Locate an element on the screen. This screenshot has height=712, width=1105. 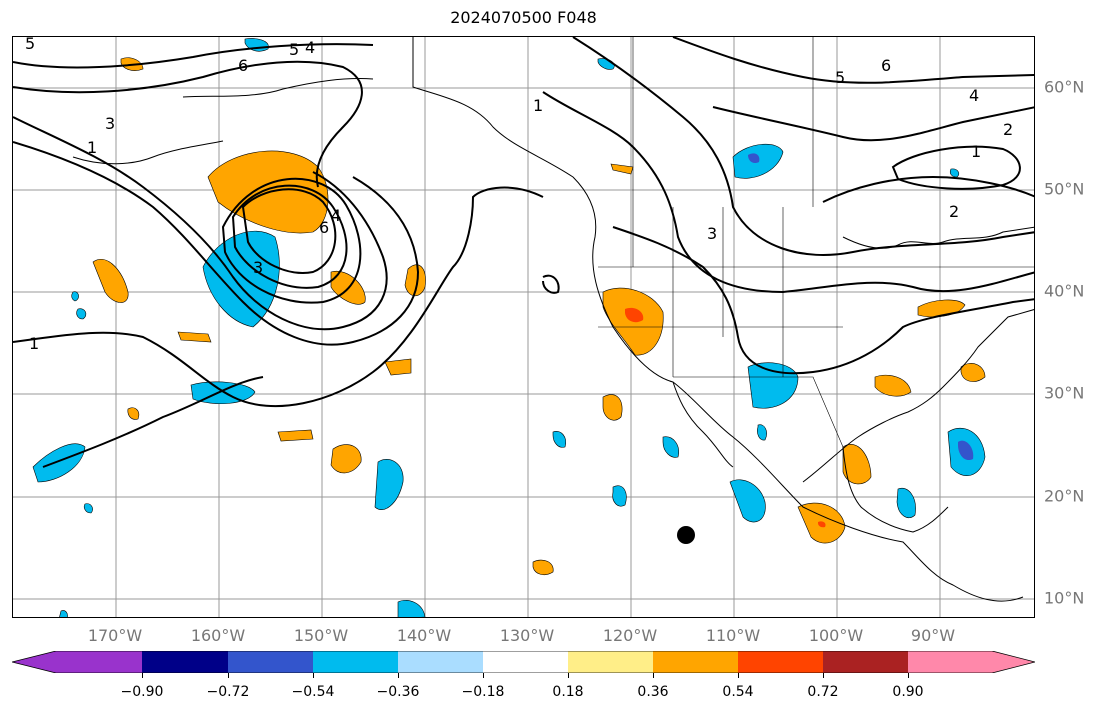
colorbar-tick-label: 0.18 is located at coordinates (568, 692).